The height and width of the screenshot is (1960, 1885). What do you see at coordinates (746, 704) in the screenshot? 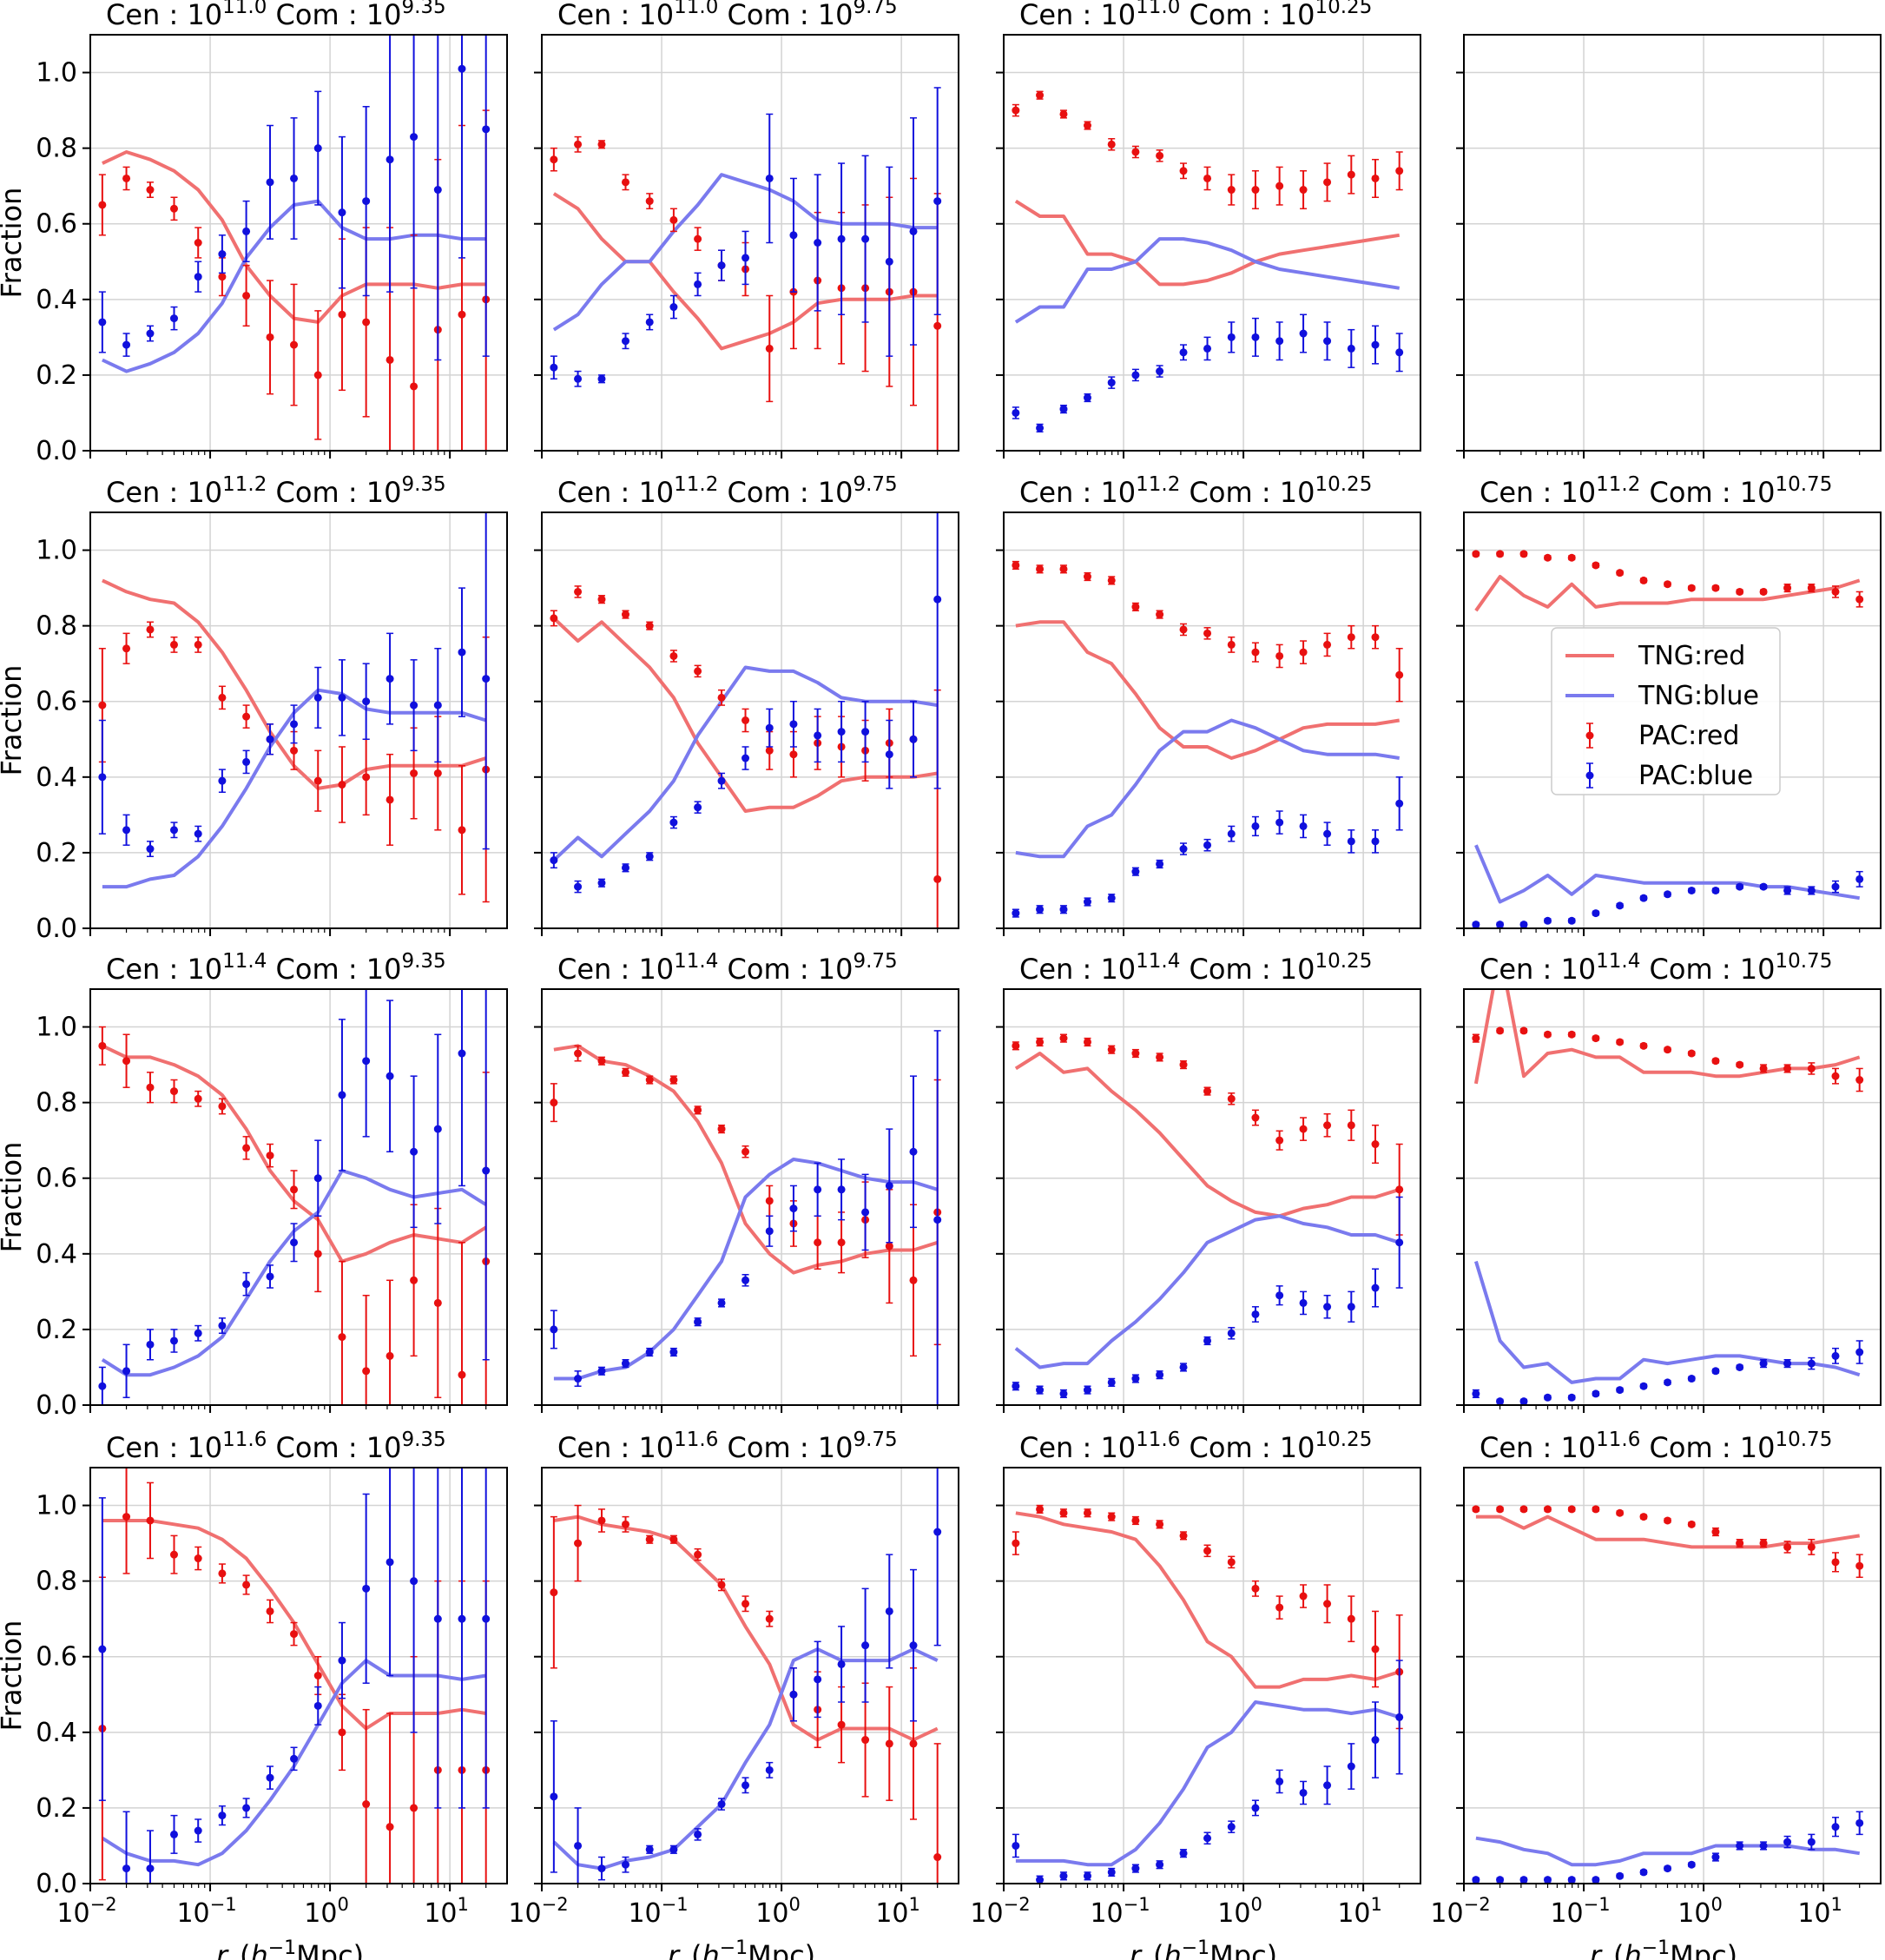
I see `panel-r2-c2: Cen : 1011.2 Com : 109.75` at bounding box center [746, 704].